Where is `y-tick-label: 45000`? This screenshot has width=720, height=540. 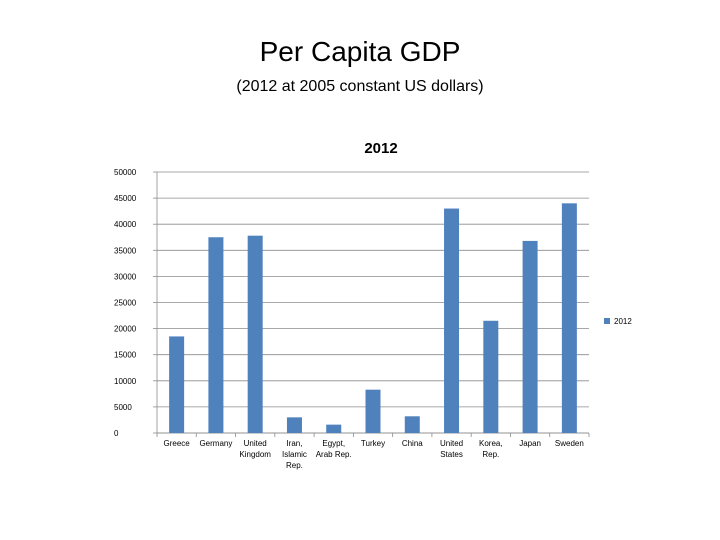 y-tick-label: 45000 is located at coordinates (125, 198).